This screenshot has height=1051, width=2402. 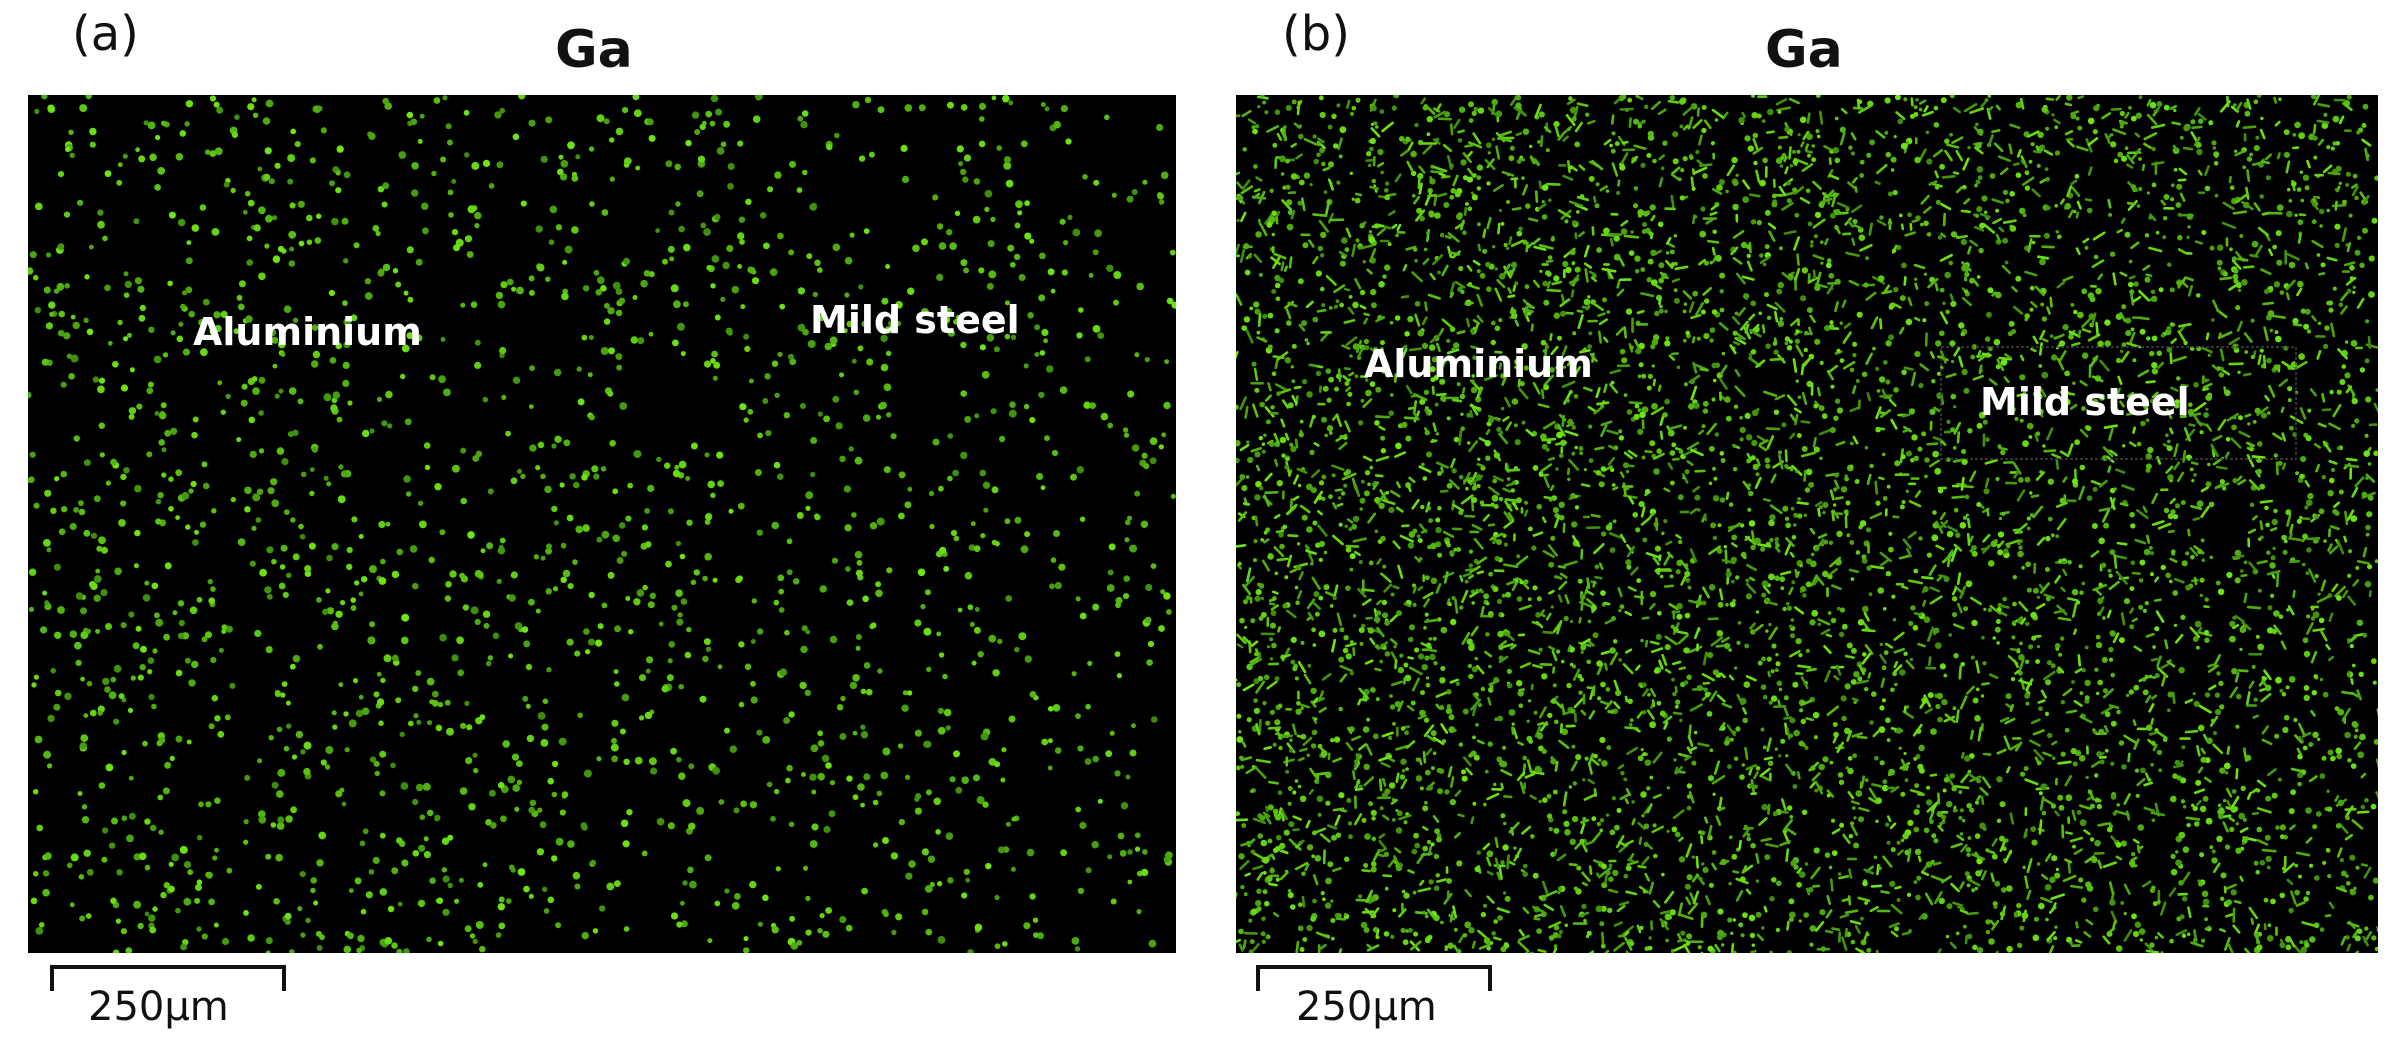 What do you see at coordinates (1316, 34) in the screenshot?
I see `panel-letter: (b)` at bounding box center [1316, 34].